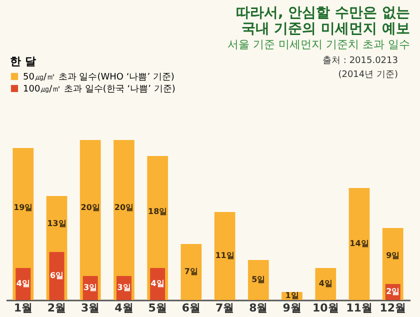 The image size is (420, 317). I want to click on data-label: 6일, so click(57, 275).